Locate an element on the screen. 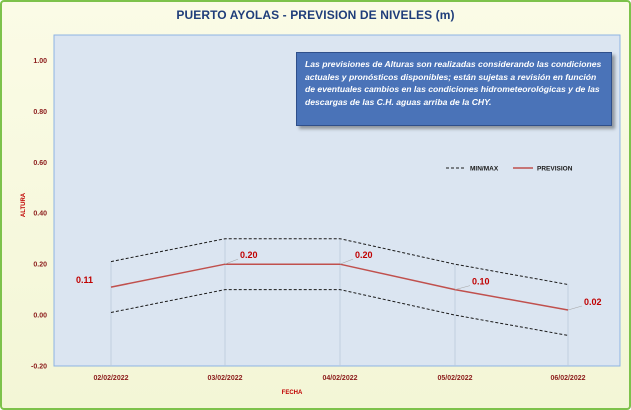  y-tick-label: 0.60 is located at coordinates (40, 163).